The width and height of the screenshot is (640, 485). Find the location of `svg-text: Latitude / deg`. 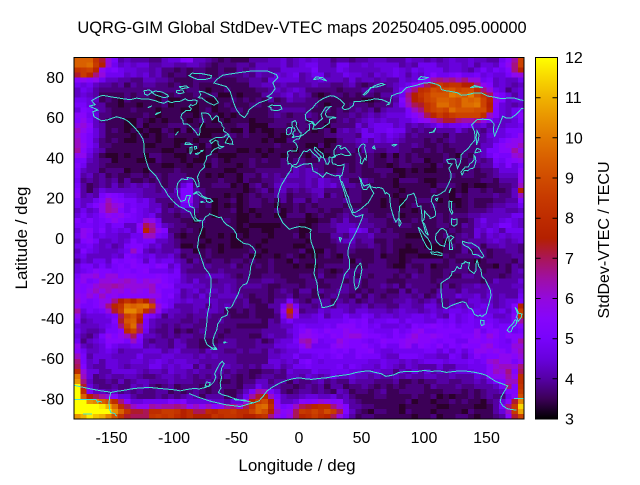

svg-text: Latitude / deg is located at coordinates (21, 237).